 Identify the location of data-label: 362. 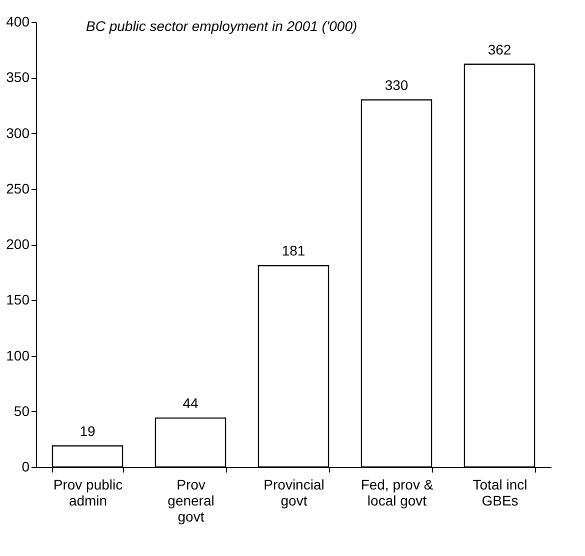
(500, 49).